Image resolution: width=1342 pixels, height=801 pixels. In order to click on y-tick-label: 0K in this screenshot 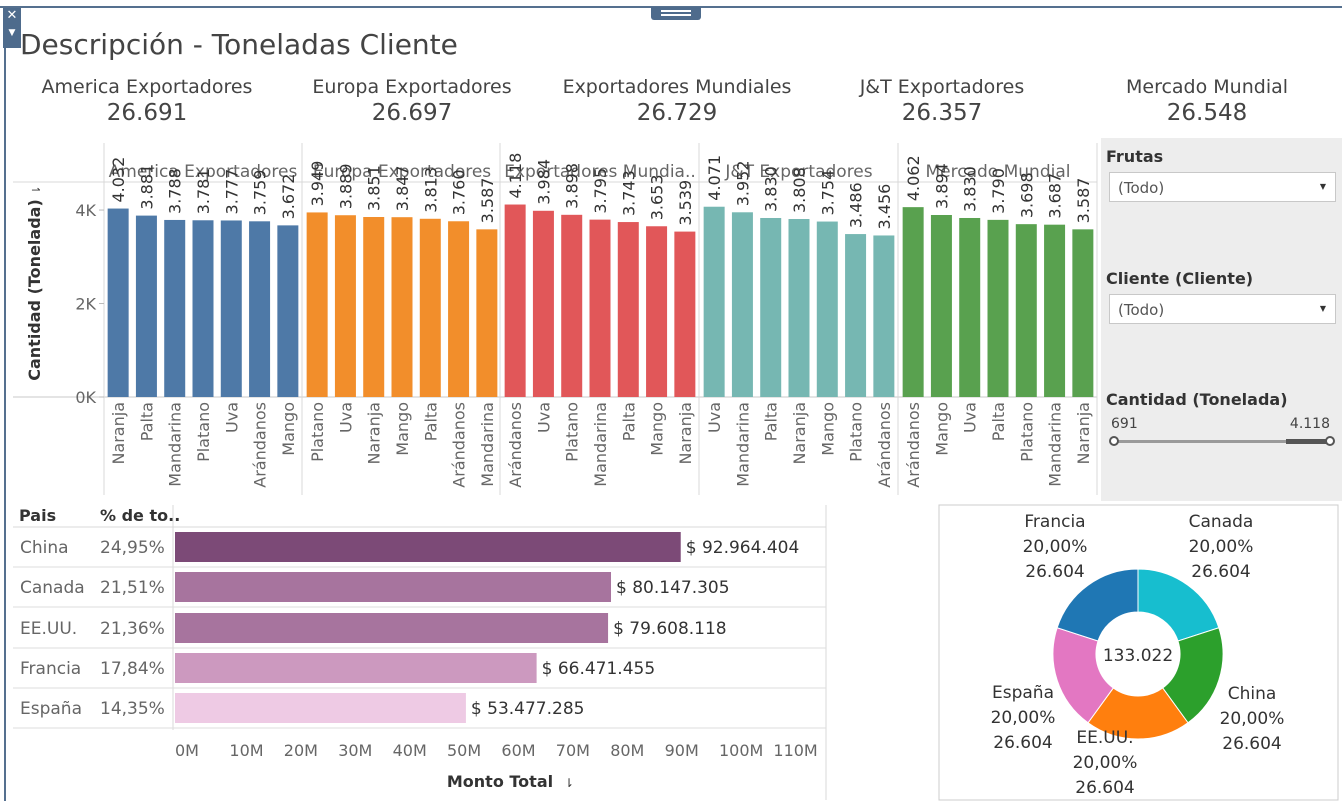, I will do `click(85, 397)`.